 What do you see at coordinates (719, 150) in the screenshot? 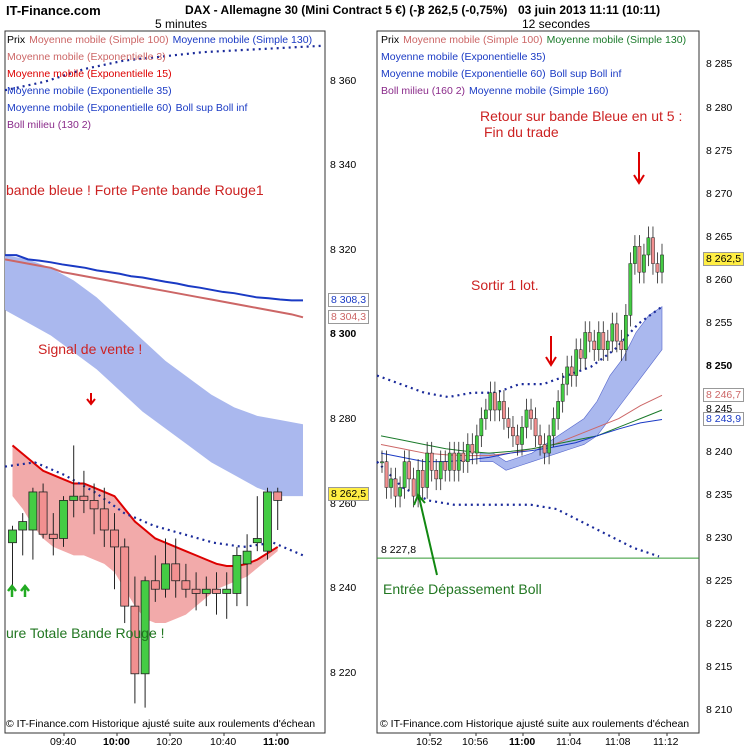
I see `y-tick-right: 8 275` at bounding box center [719, 150].